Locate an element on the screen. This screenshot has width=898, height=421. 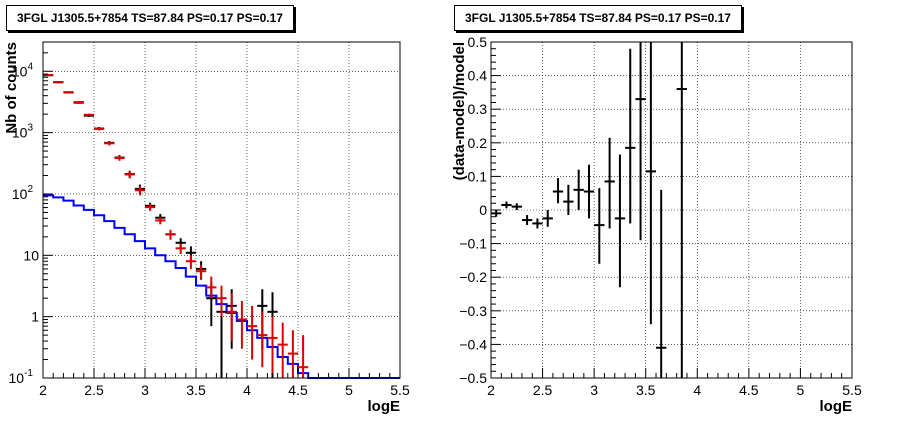
y-tick-label: −0.3 is located at coordinates (473, 311).